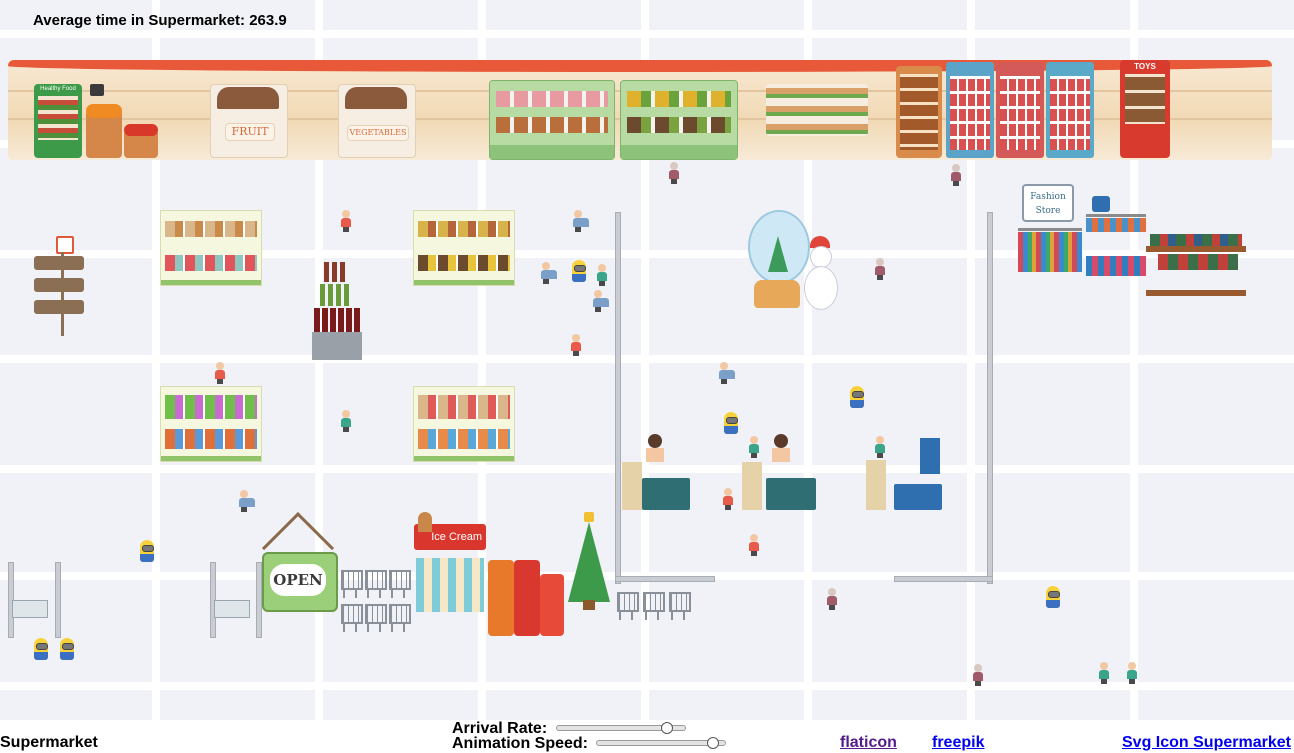 The width and height of the screenshot is (1294, 753). I want to click on wall-cabinet-bottles, so click(919, 112).